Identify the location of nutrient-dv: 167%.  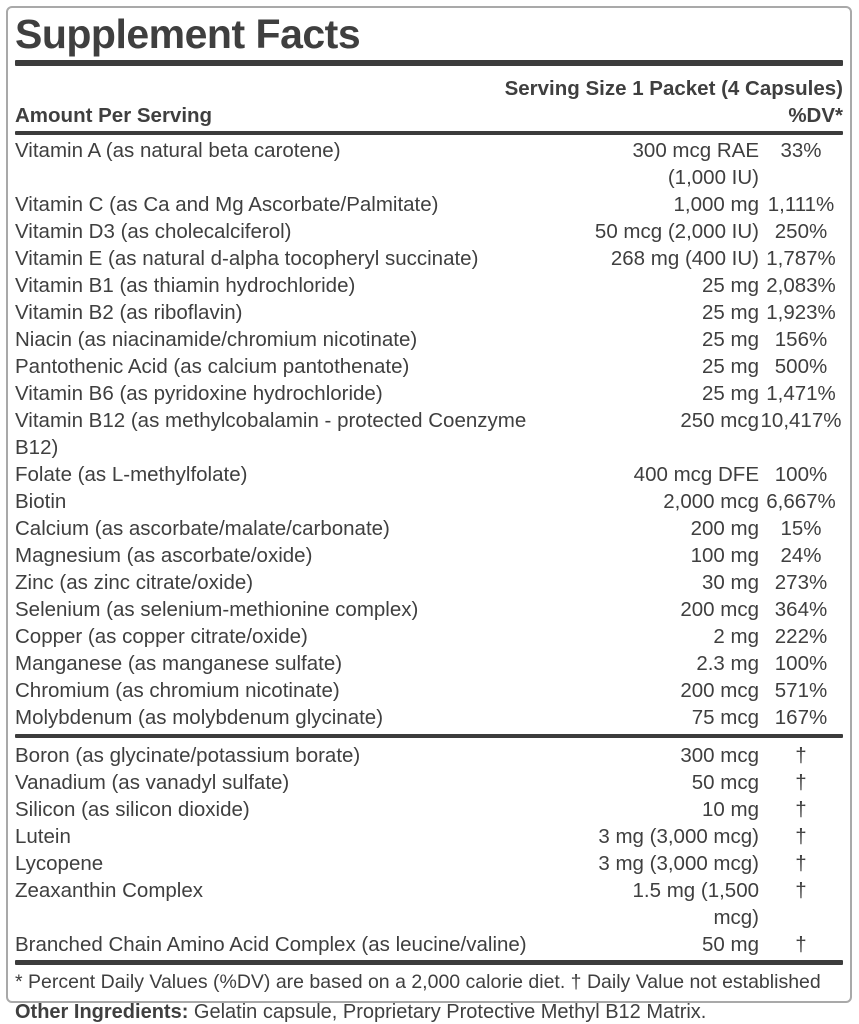
(801, 717).